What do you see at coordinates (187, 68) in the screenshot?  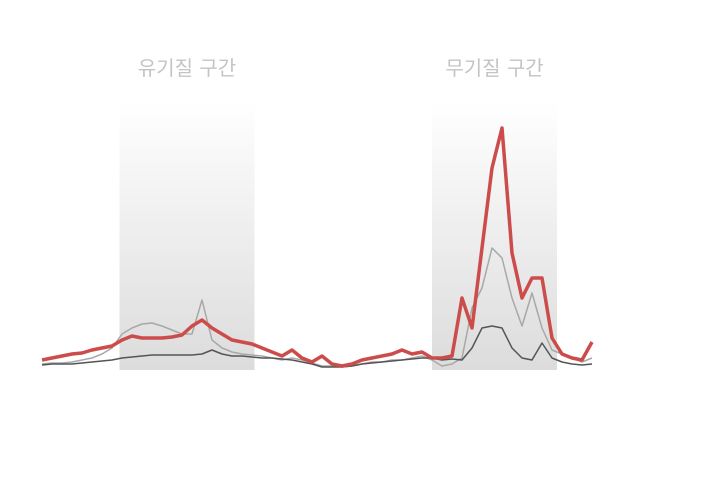 I see `band-label: 유기질 구간` at bounding box center [187, 68].